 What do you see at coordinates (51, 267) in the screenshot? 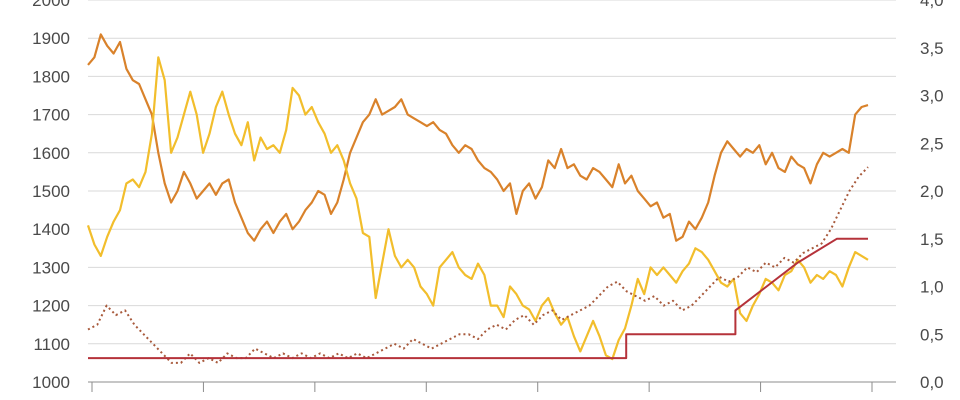
I see `left-tick-label: 1300` at bounding box center [51, 267].